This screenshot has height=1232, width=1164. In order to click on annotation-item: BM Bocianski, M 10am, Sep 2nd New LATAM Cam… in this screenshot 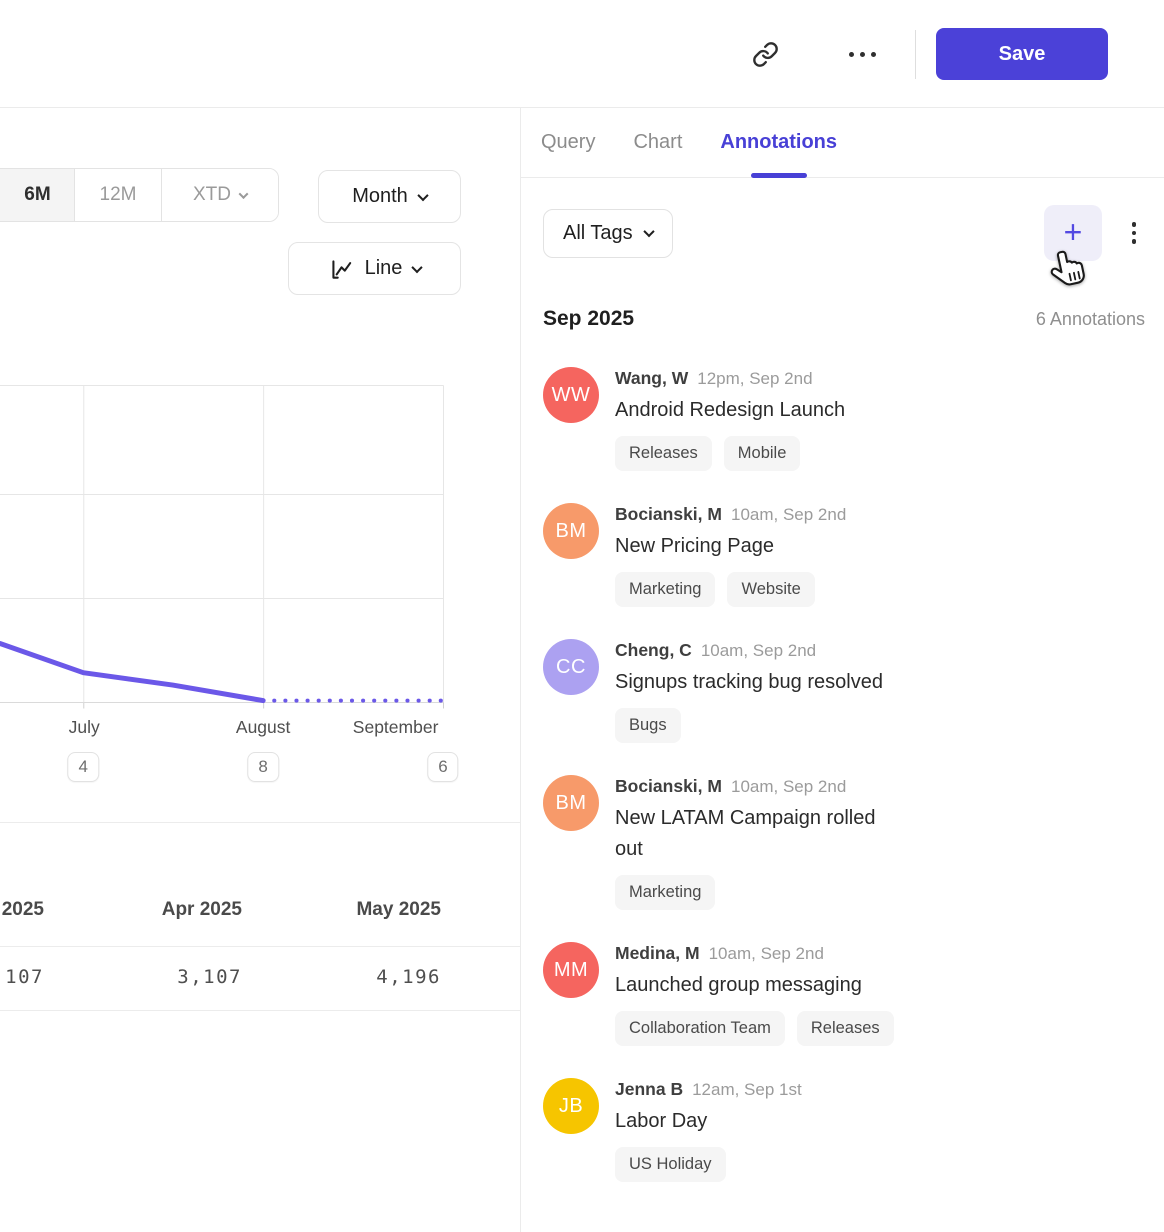, I will do `click(843, 842)`.